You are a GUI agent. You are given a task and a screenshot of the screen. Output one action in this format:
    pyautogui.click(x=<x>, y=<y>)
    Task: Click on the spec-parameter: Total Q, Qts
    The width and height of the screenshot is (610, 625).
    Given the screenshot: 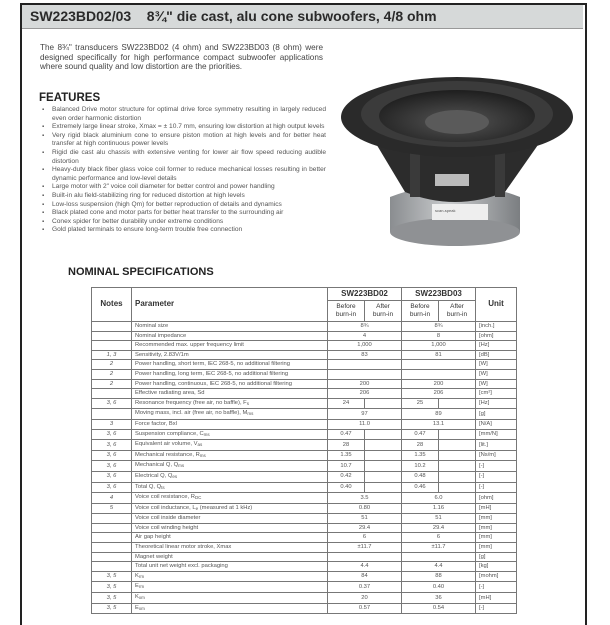 What is the action you would take?
    pyautogui.click(x=229, y=487)
    